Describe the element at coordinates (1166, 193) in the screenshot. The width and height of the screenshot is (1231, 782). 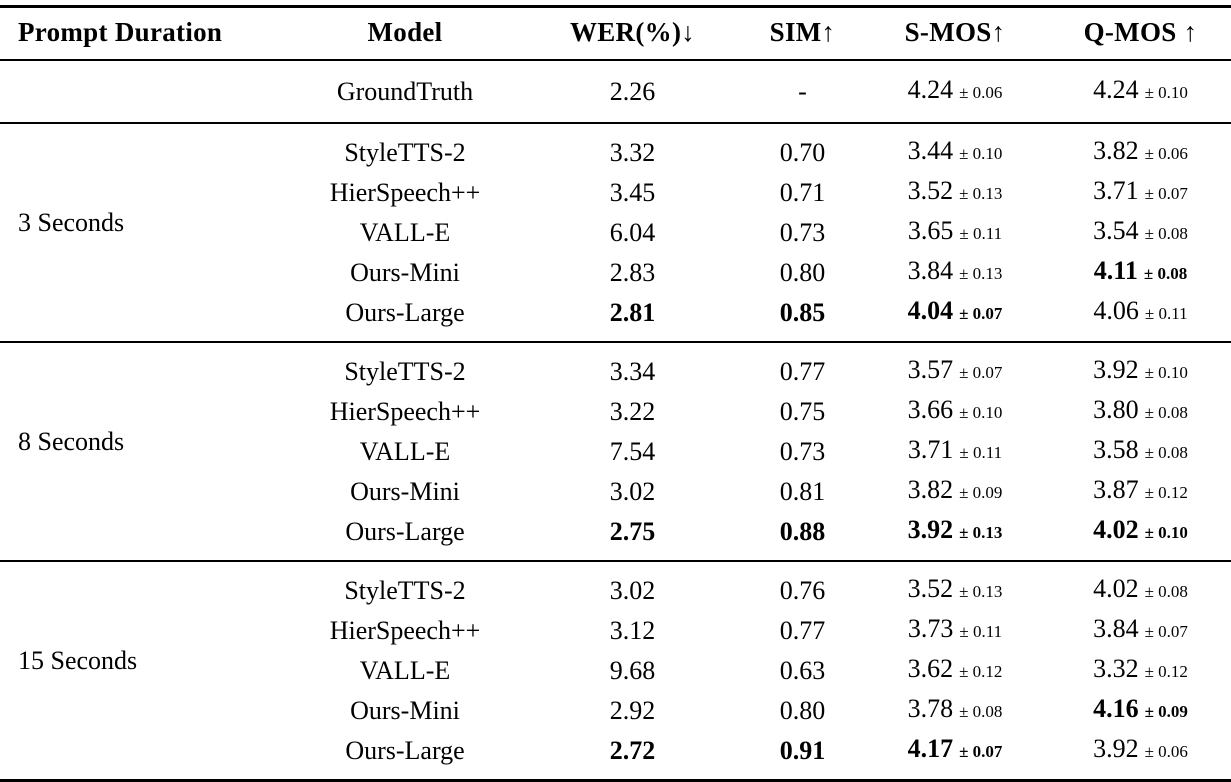
I see `qmos-stddev: ± 0.07` at that location.